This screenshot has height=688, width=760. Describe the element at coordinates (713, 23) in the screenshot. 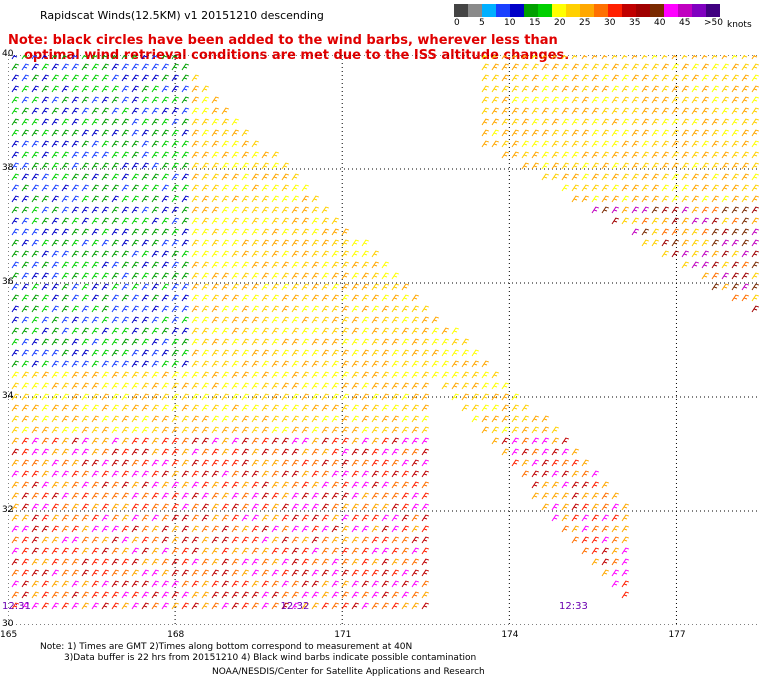

I see `legend-label: >50` at that location.